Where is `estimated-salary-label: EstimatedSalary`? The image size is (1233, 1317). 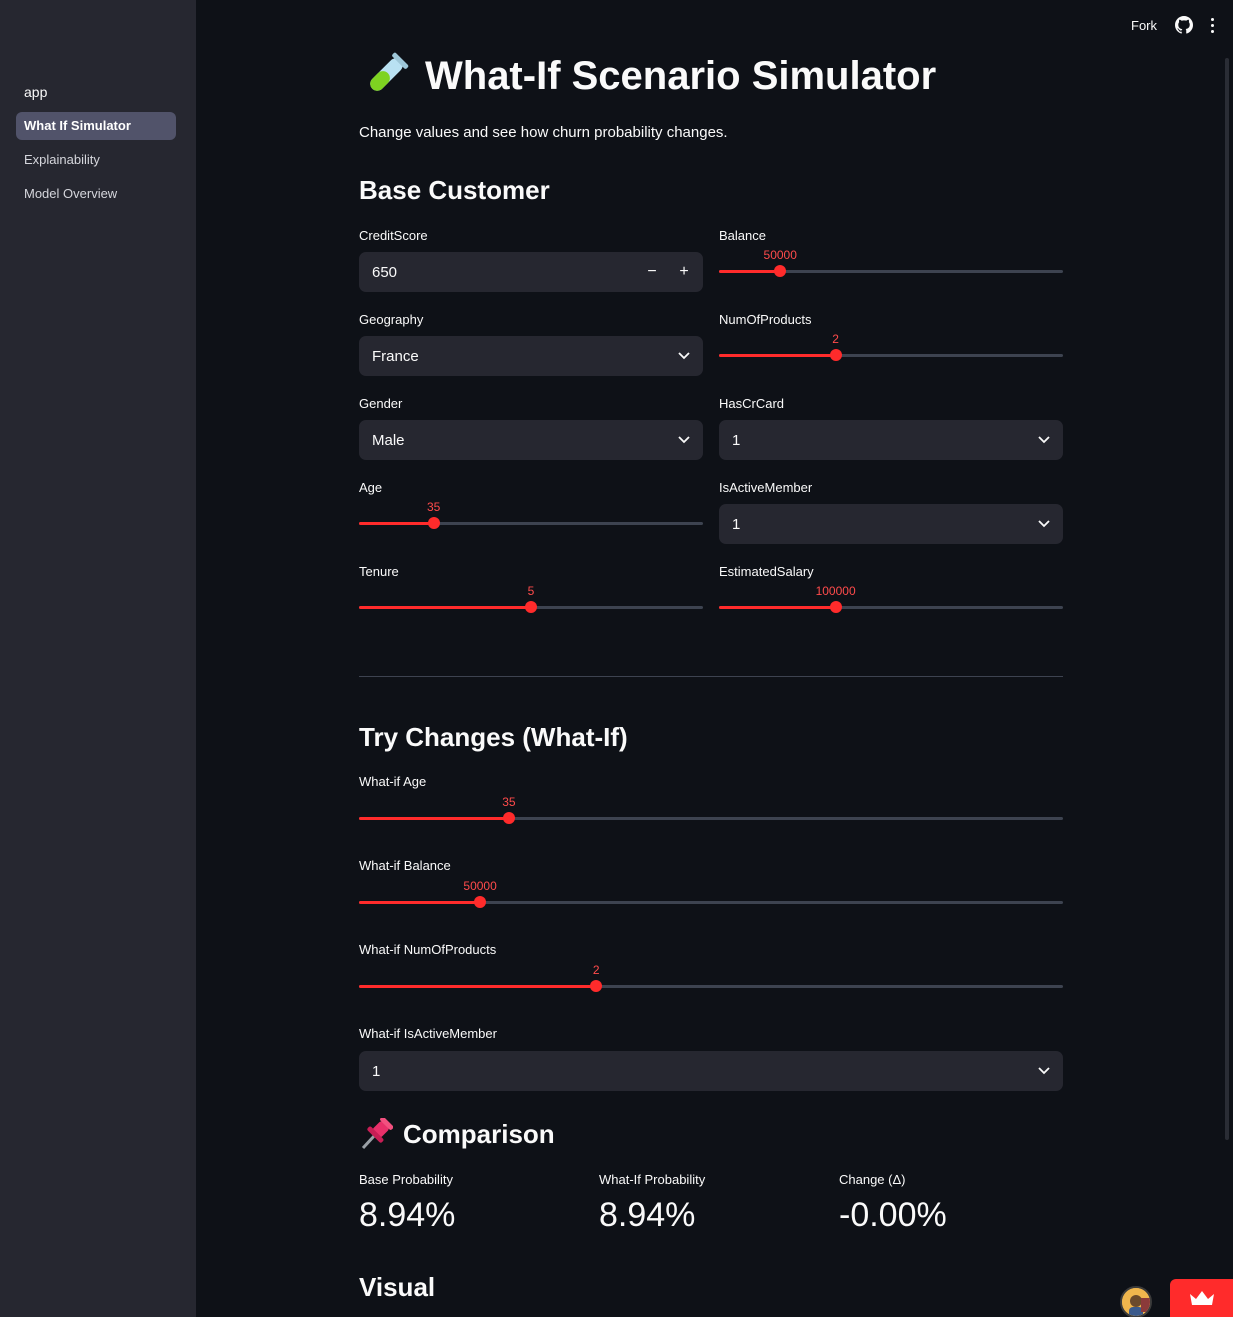 estimated-salary-label: EstimatedSalary is located at coordinates (766, 571).